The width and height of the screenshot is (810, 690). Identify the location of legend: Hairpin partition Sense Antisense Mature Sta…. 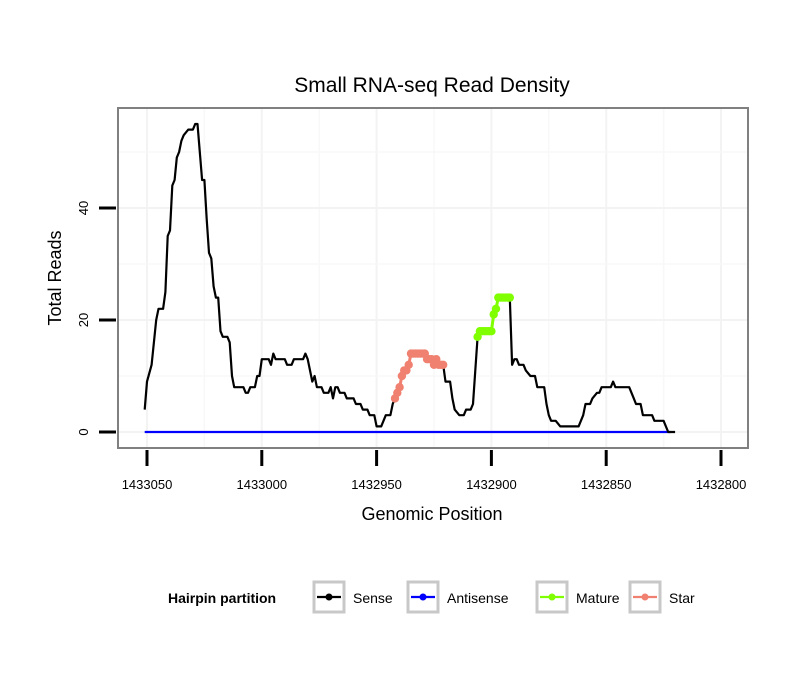
(431, 597).